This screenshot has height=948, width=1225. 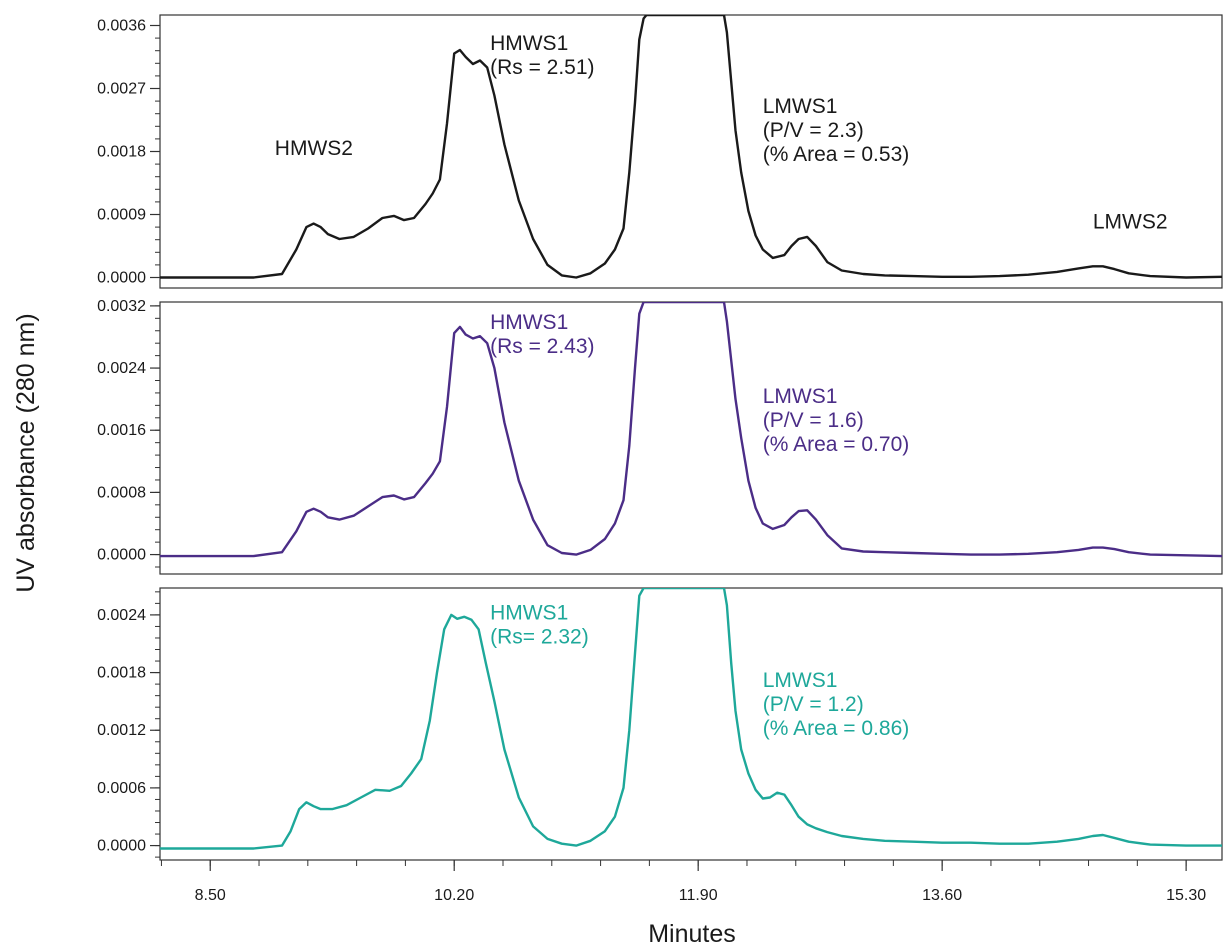 I want to click on x-axis-title: Minutes, so click(x=692, y=934).